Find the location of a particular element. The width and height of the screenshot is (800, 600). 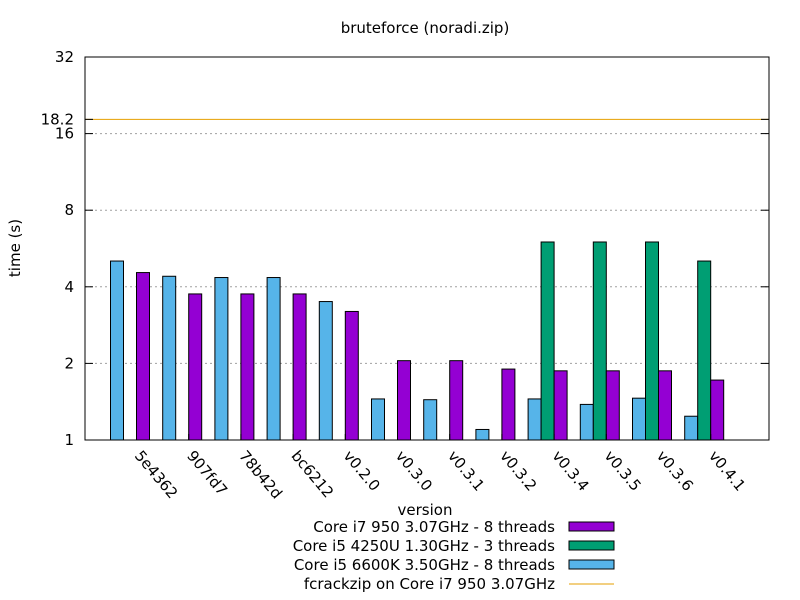

y-tick-label: 2 is located at coordinates (69, 363).